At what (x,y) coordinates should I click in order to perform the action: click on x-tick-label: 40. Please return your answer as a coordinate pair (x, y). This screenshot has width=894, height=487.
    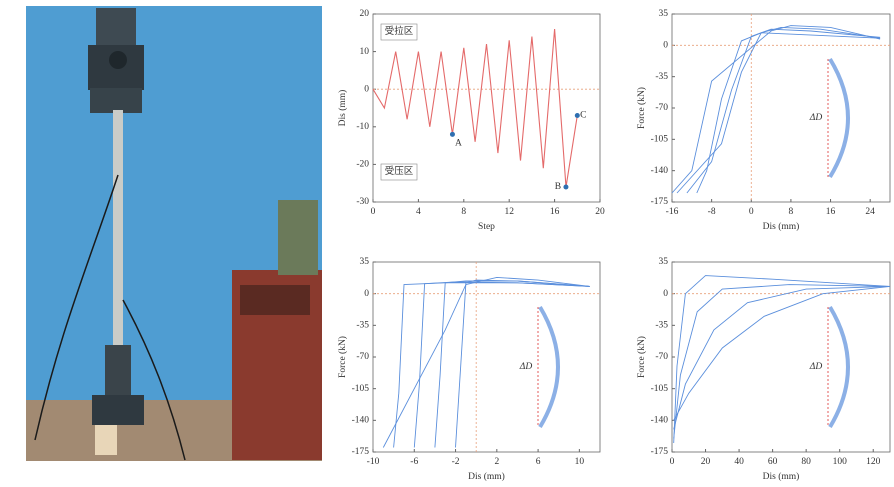
    Looking at the image, I should click on (739, 462).